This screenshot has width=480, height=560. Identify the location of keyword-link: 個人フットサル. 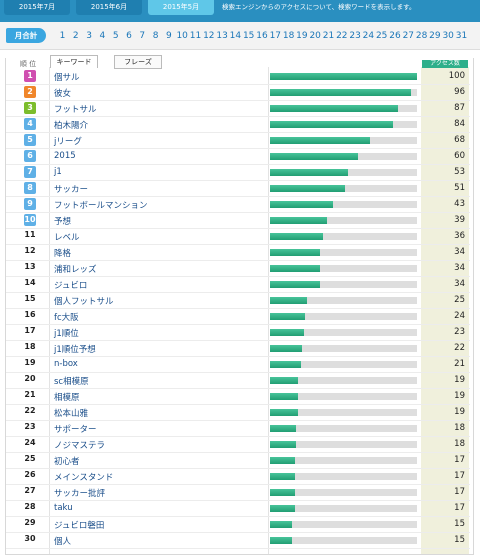
(84, 302).